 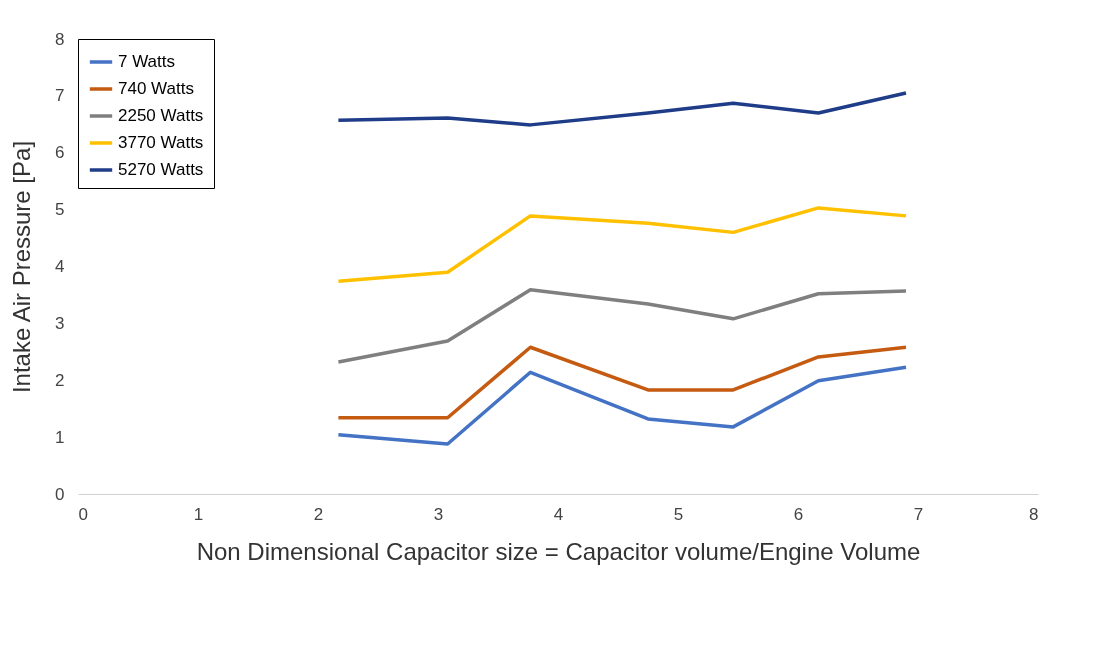 What do you see at coordinates (161, 115) in the screenshot?
I see `legend-label: 2250 Watts` at bounding box center [161, 115].